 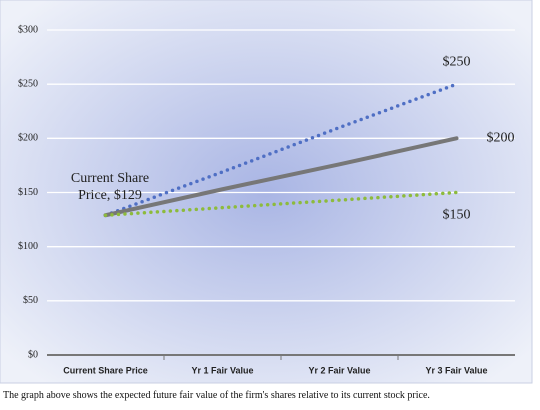 I want to click on y-tick-label: $300, so click(x=28, y=29).